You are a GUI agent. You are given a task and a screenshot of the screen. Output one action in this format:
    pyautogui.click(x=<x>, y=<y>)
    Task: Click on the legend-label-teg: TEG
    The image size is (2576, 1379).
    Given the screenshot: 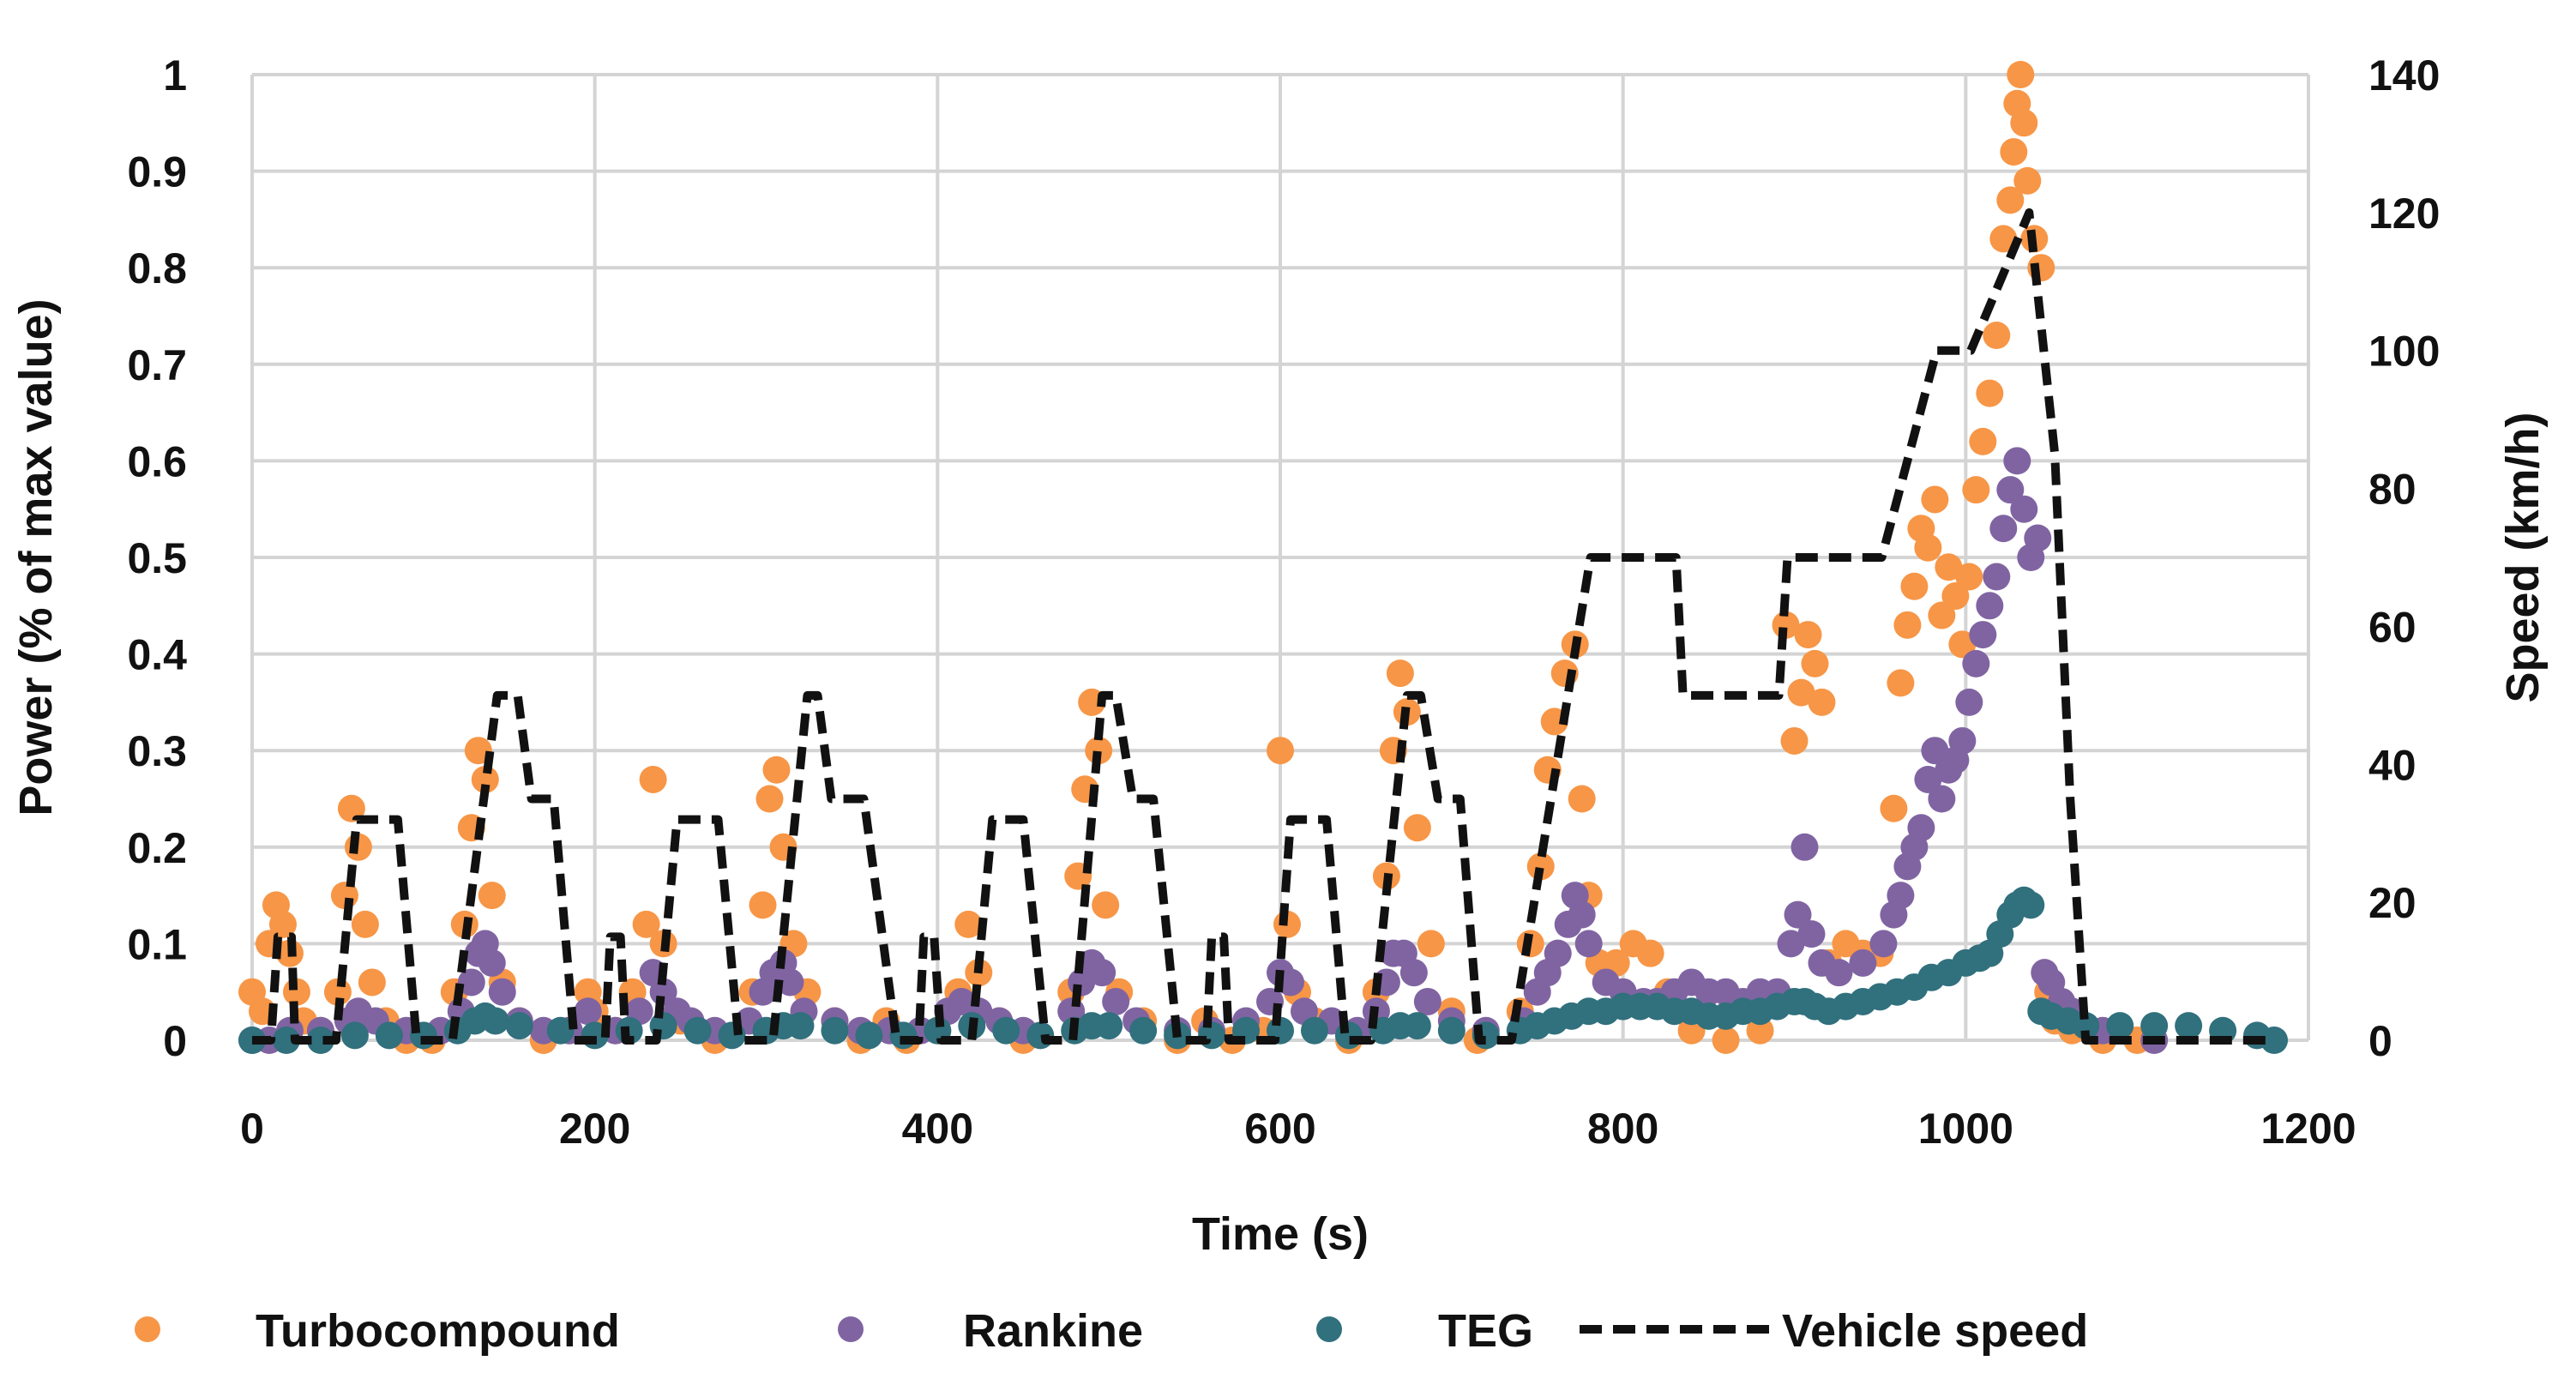 What is the action you would take?
    pyautogui.click(x=1485, y=1331)
    